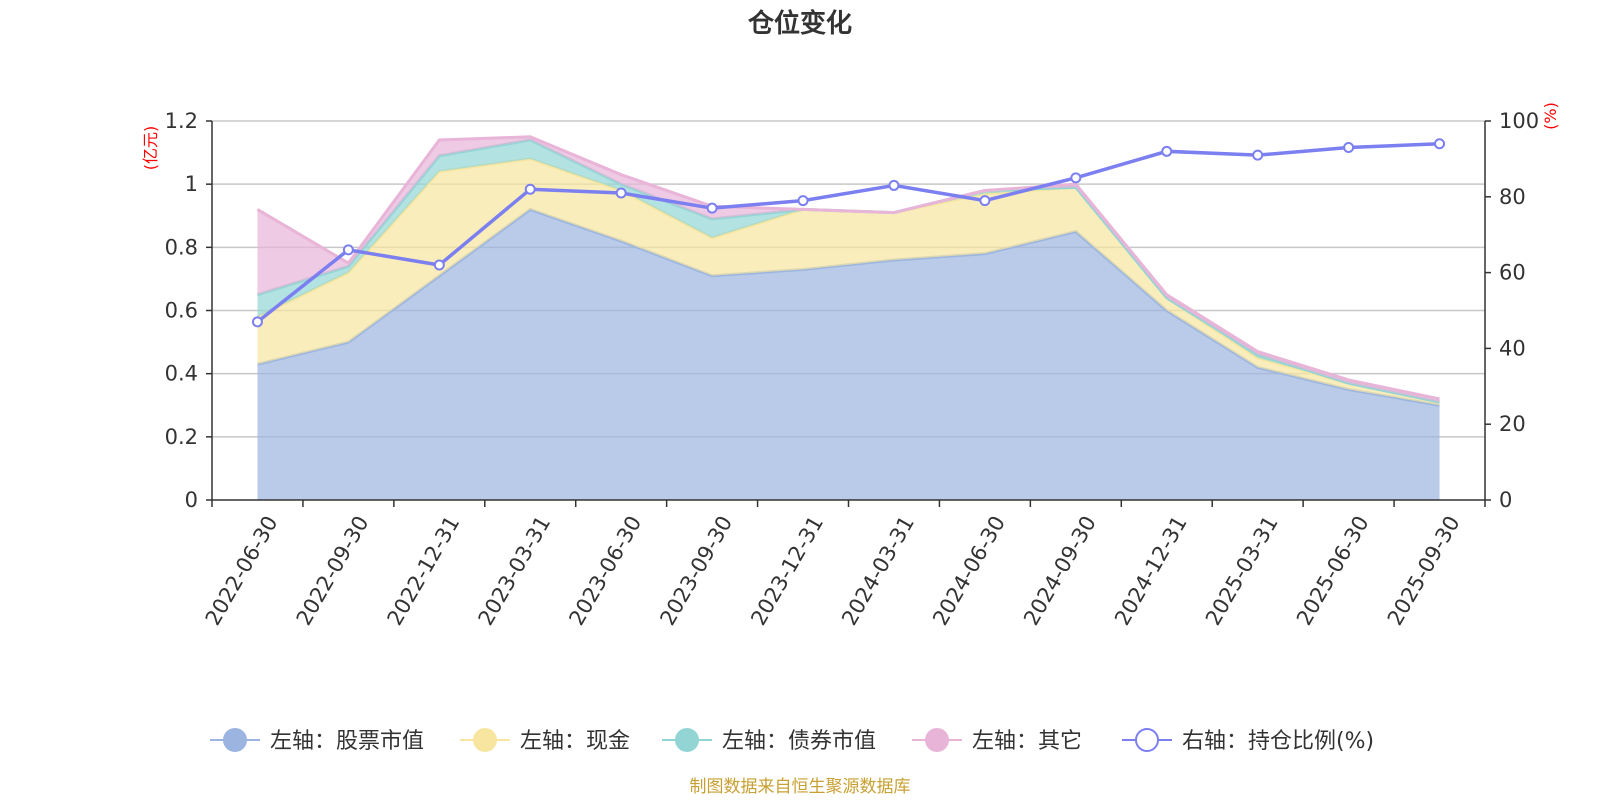  What do you see at coordinates (1151, 571) in the screenshot?
I see `x-axis-tick-label: 2024-12-31` at bounding box center [1151, 571].